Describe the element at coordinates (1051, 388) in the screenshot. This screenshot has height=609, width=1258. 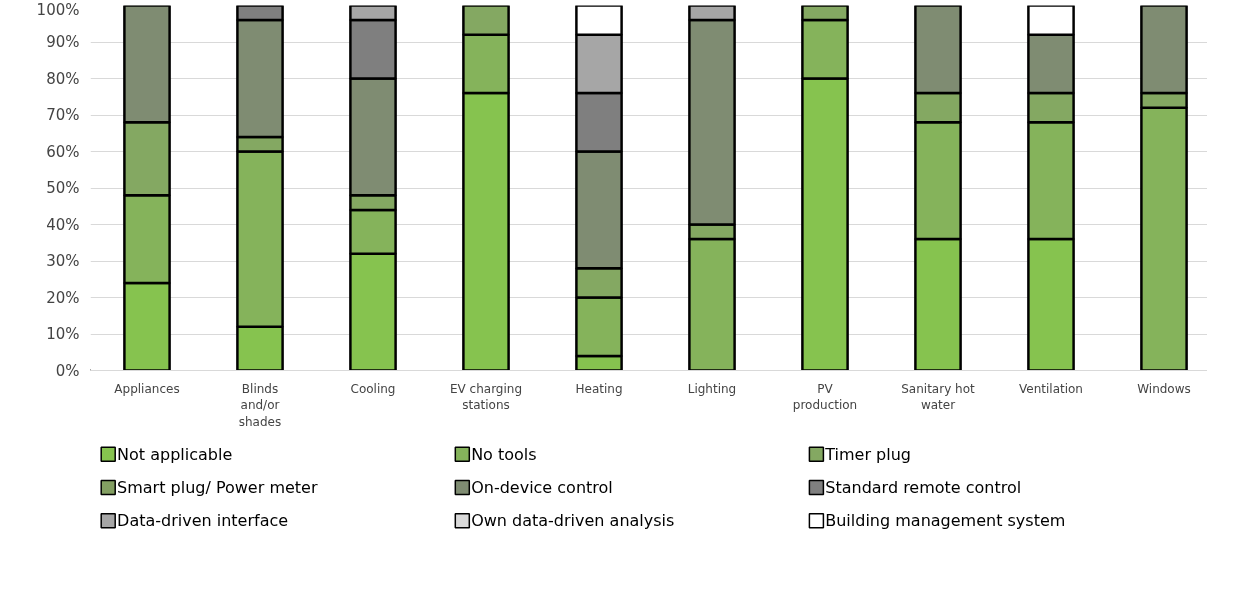
I see `x-tick-label: Ventilation` at that location.